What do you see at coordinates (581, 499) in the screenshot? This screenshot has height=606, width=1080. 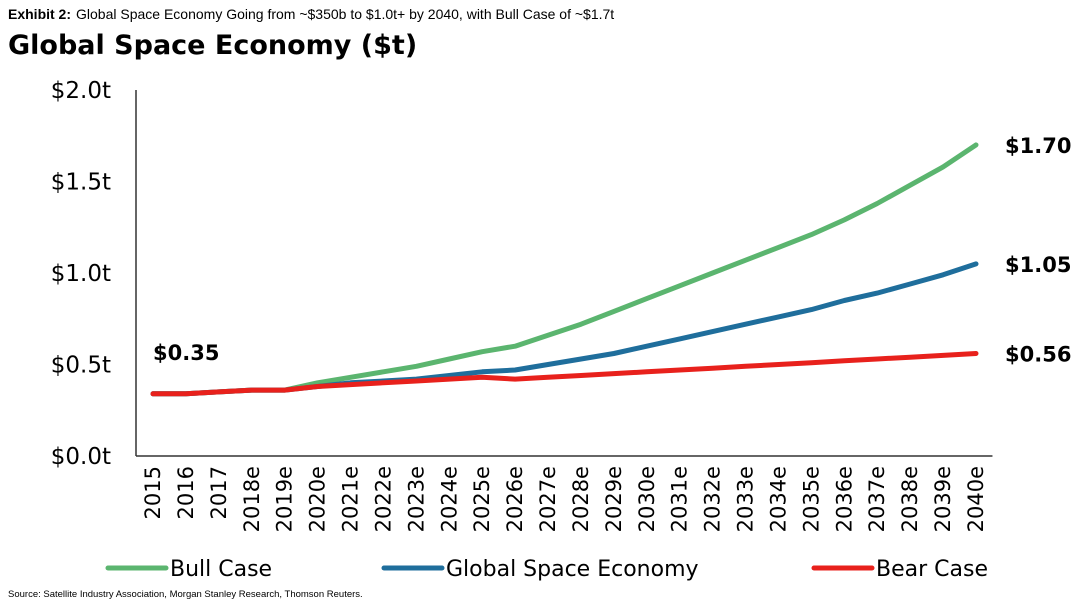 I see `x-tick-label: 2028e` at bounding box center [581, 499].